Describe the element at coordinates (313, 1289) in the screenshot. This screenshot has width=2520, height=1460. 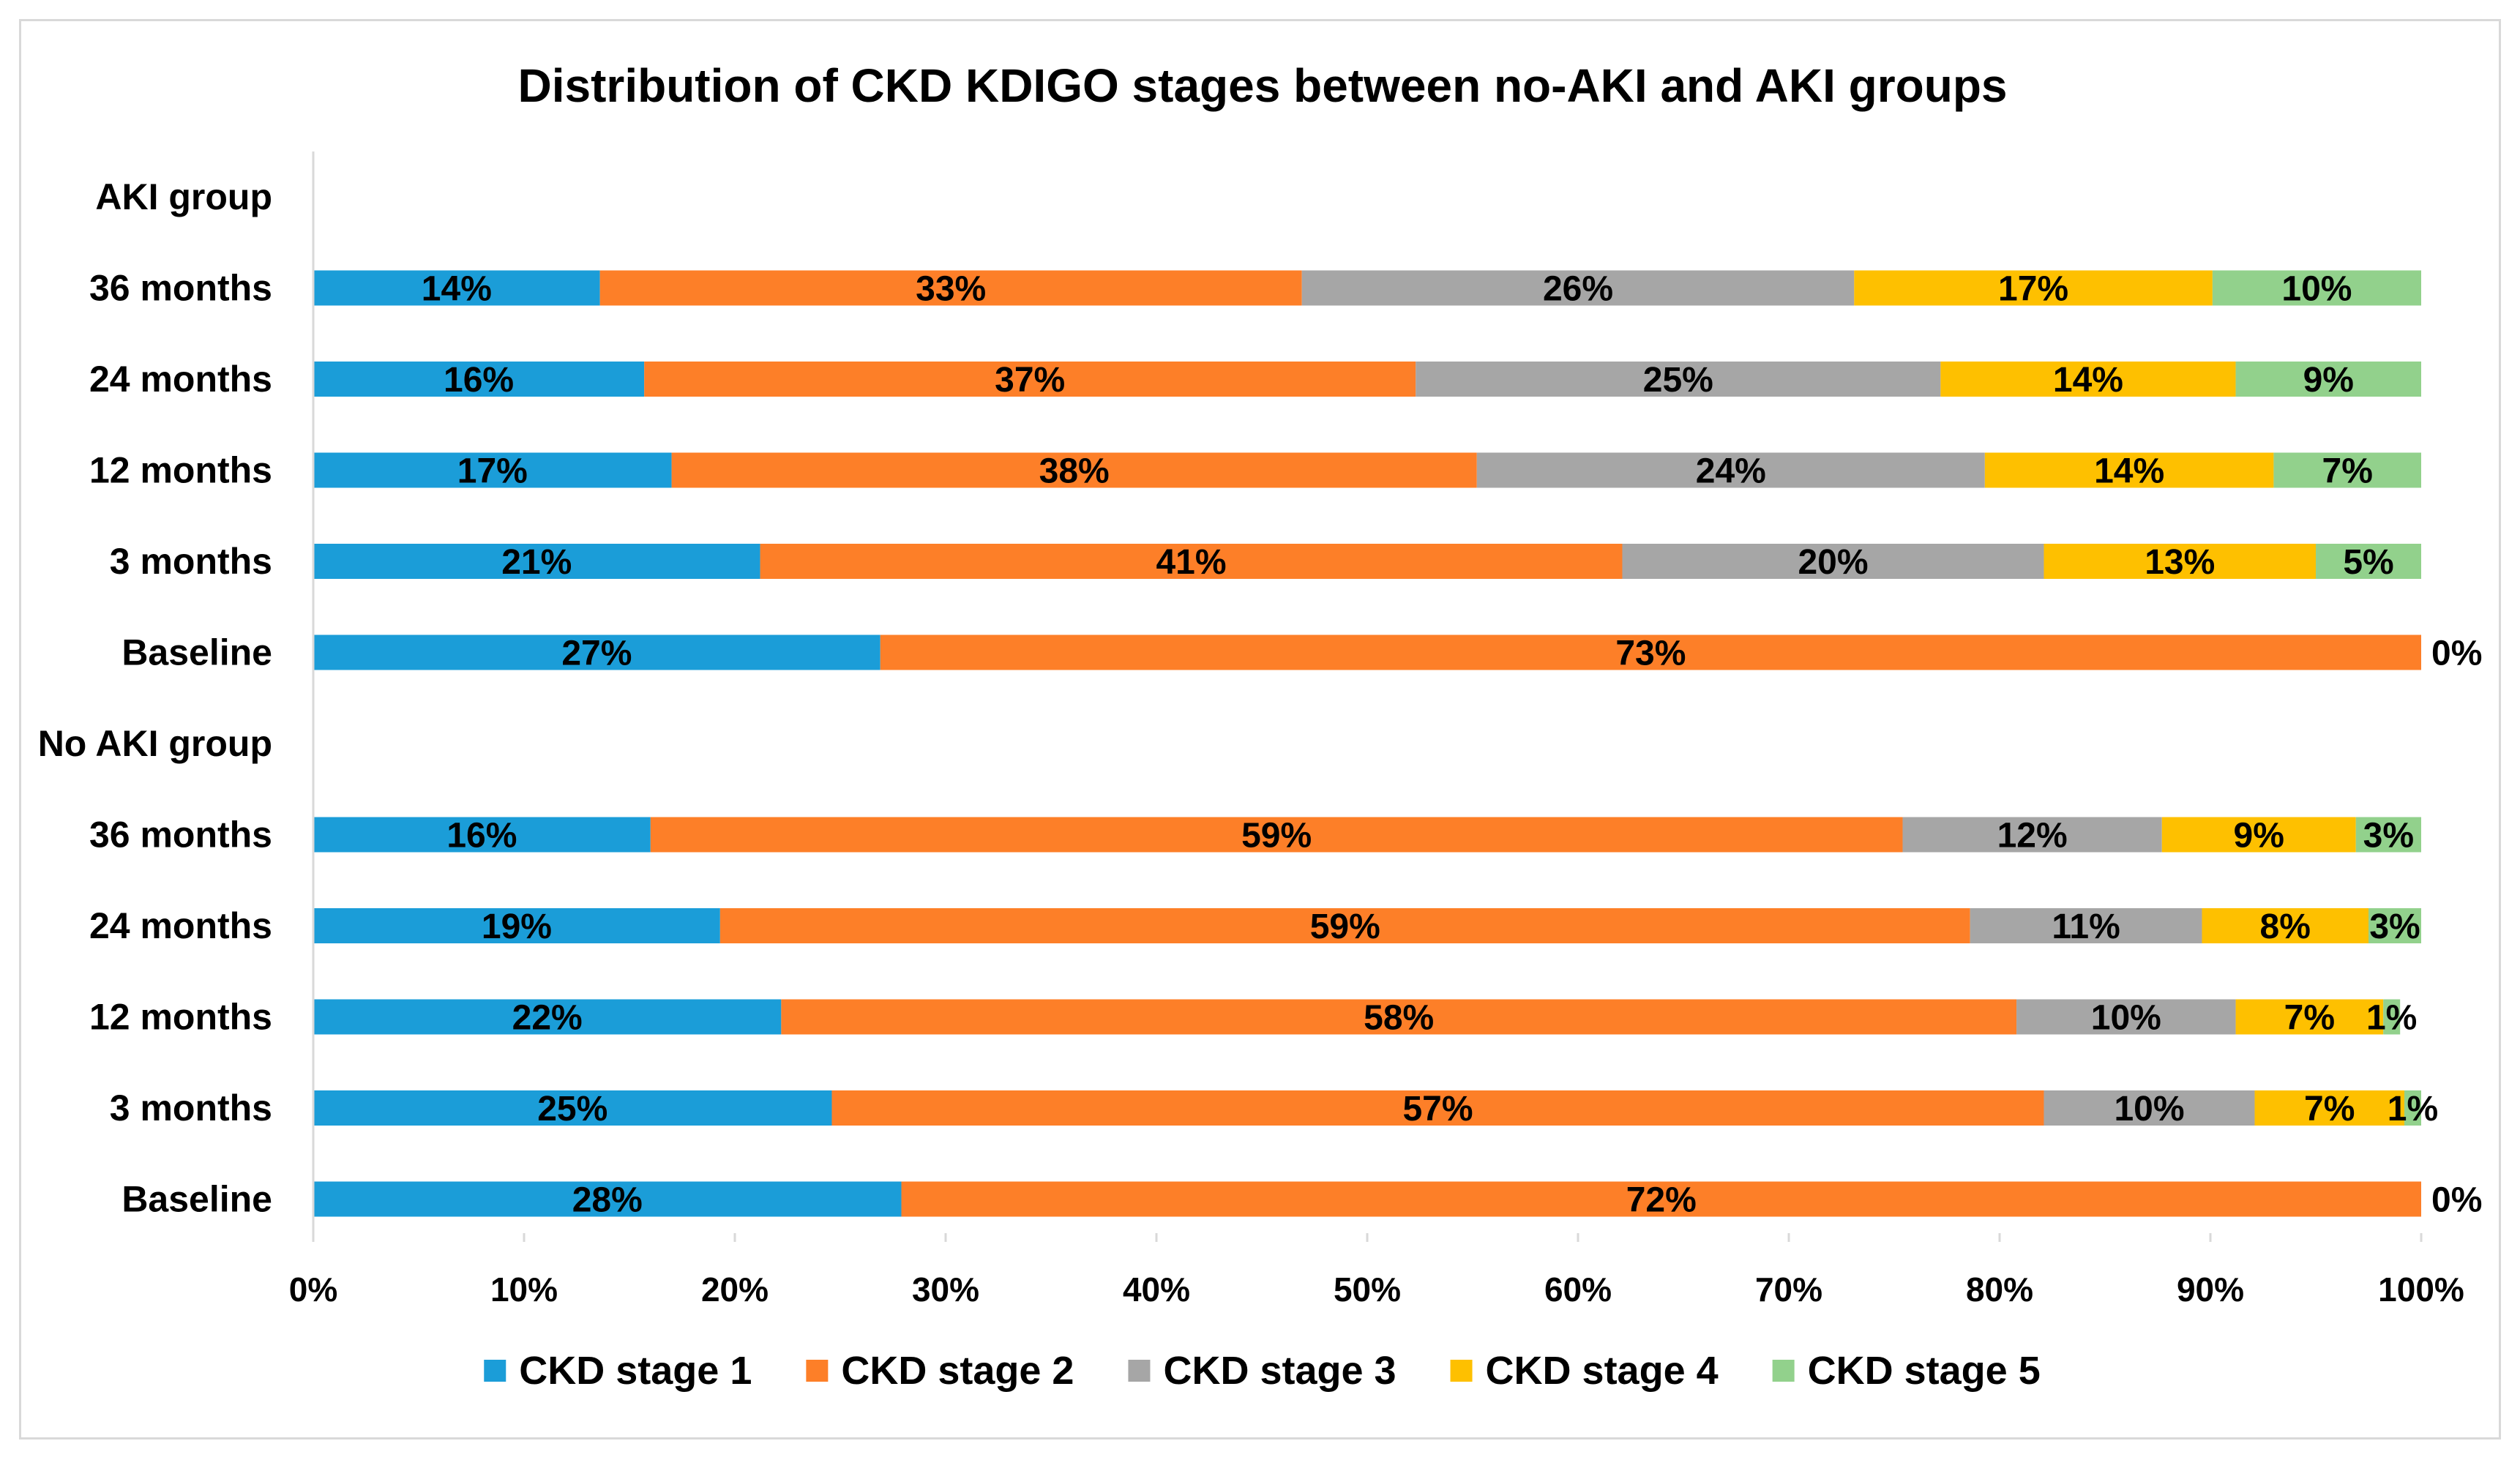
I see `x-tick-label: 0%` at that location.